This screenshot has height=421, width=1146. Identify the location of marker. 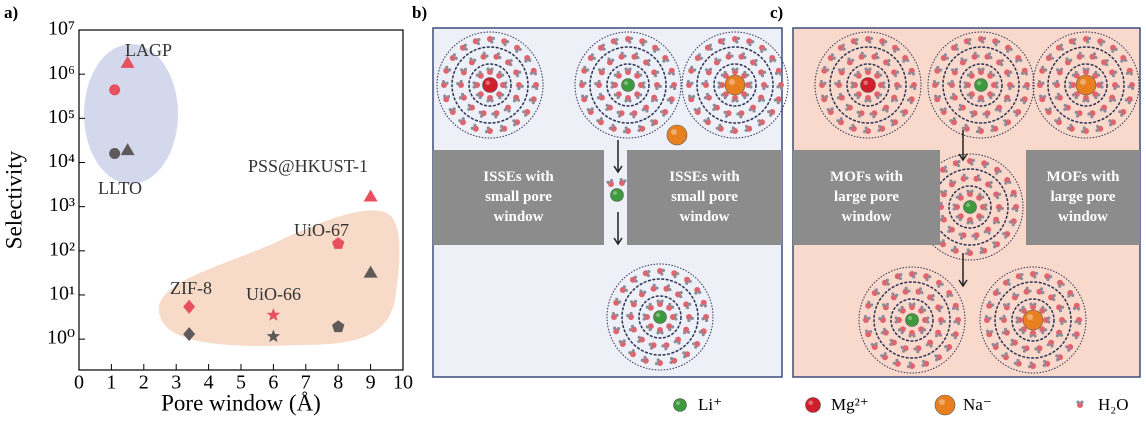
(370, 195).